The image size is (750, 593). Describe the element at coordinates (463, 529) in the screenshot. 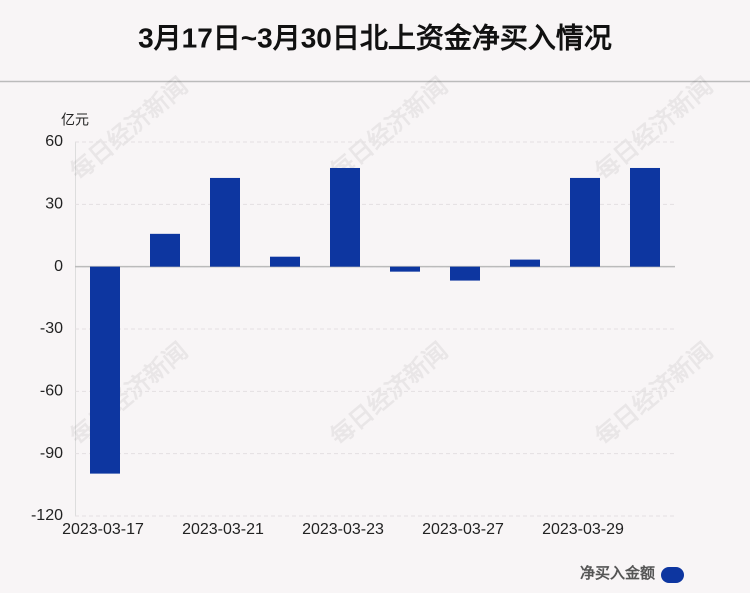

I see `x-tick-label: 2023-03-27` at that location.